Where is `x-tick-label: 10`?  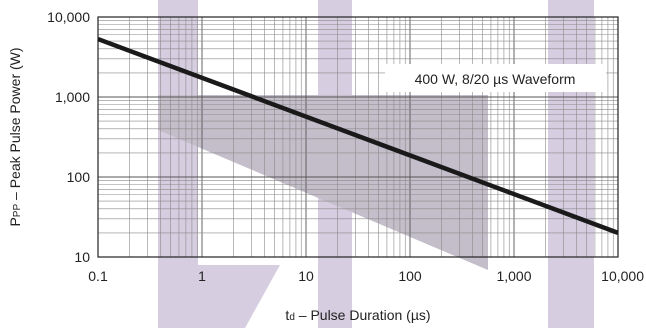 x-tick-label: 10 is located at coordinates (306, 276).